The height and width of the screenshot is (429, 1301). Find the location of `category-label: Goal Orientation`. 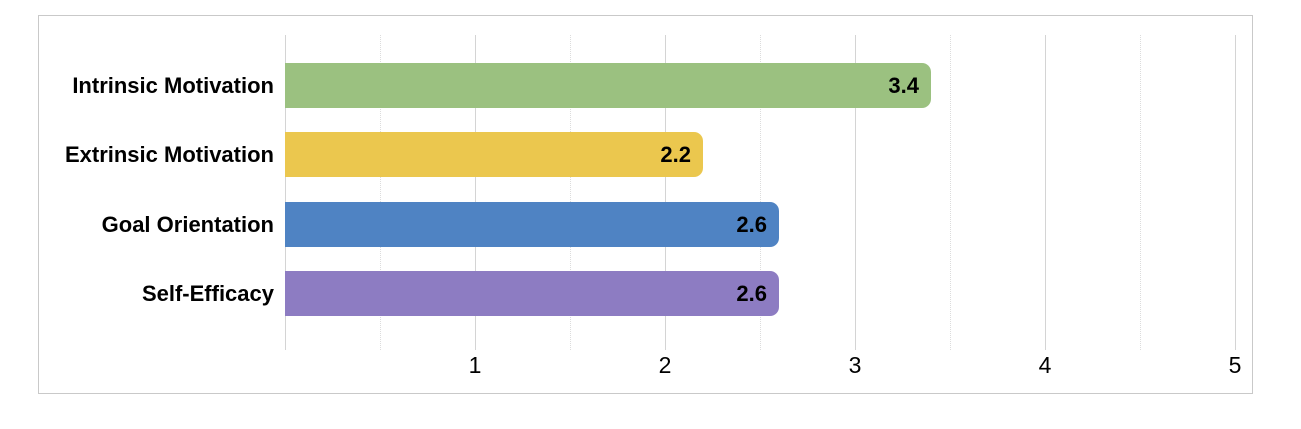

category-label: Goal Orientation is located at coordinates (187, 224).